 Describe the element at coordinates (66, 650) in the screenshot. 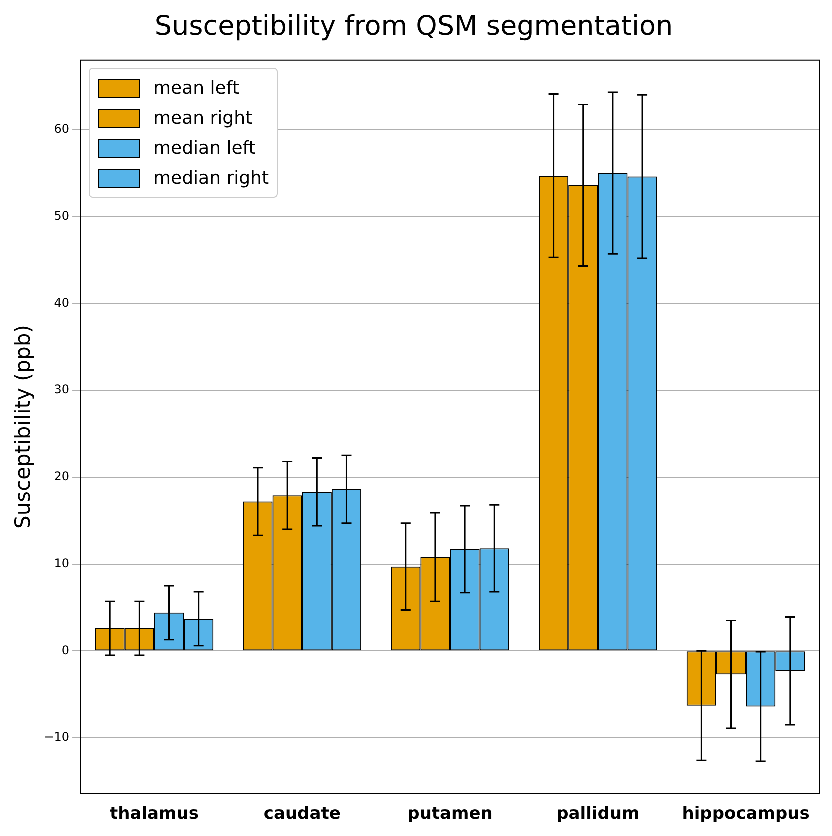

I see `y-tick-label: 0` at that location.